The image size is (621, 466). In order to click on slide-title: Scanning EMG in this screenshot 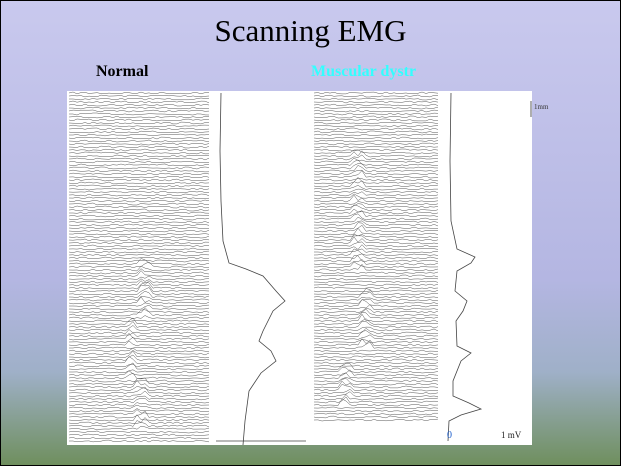, I will do `click(310, 30)`.